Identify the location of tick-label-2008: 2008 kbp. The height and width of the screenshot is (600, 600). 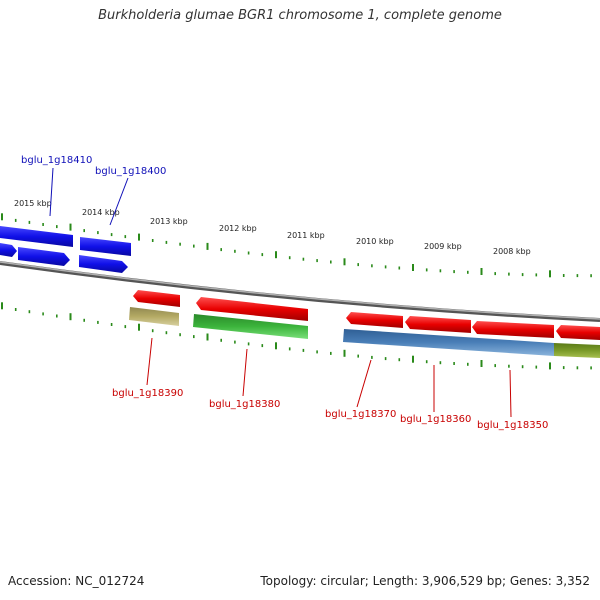
(512, 251).